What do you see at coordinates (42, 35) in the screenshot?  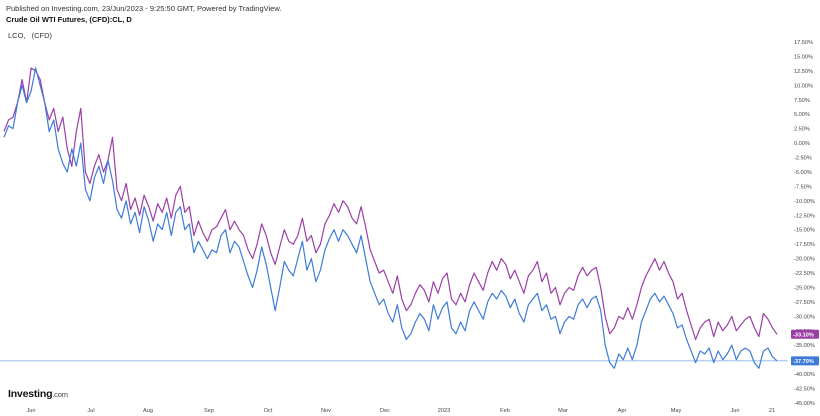 I see `legend-qualifier: (CFD)` at bounding box center [42, 35].